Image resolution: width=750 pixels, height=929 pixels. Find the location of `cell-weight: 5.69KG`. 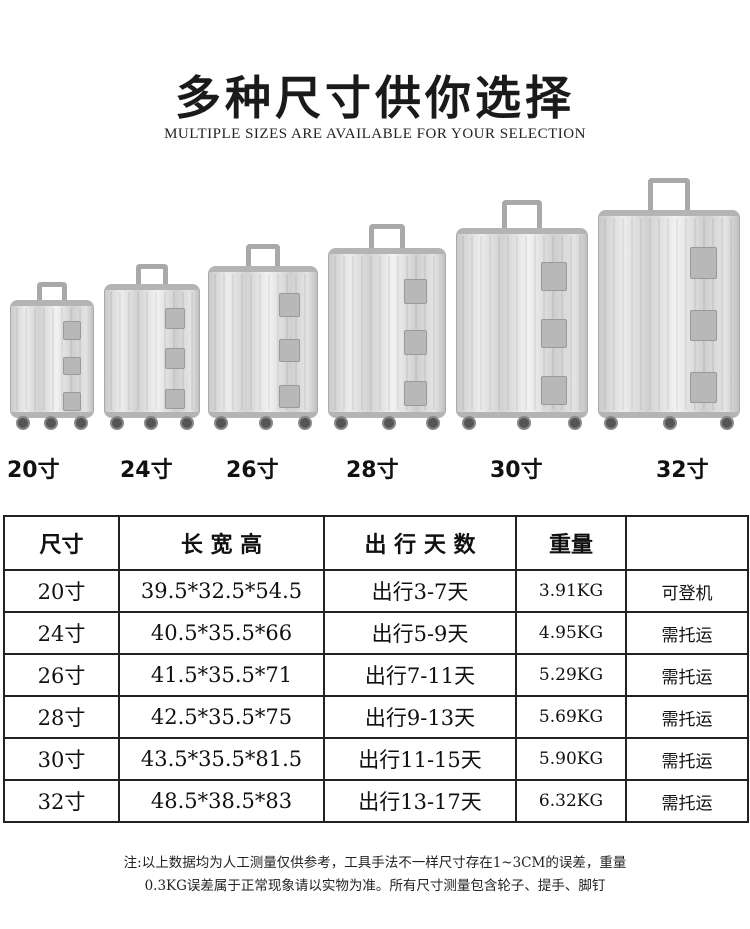

cell-weight: 5.69KG is located at coordinates (571, 717).